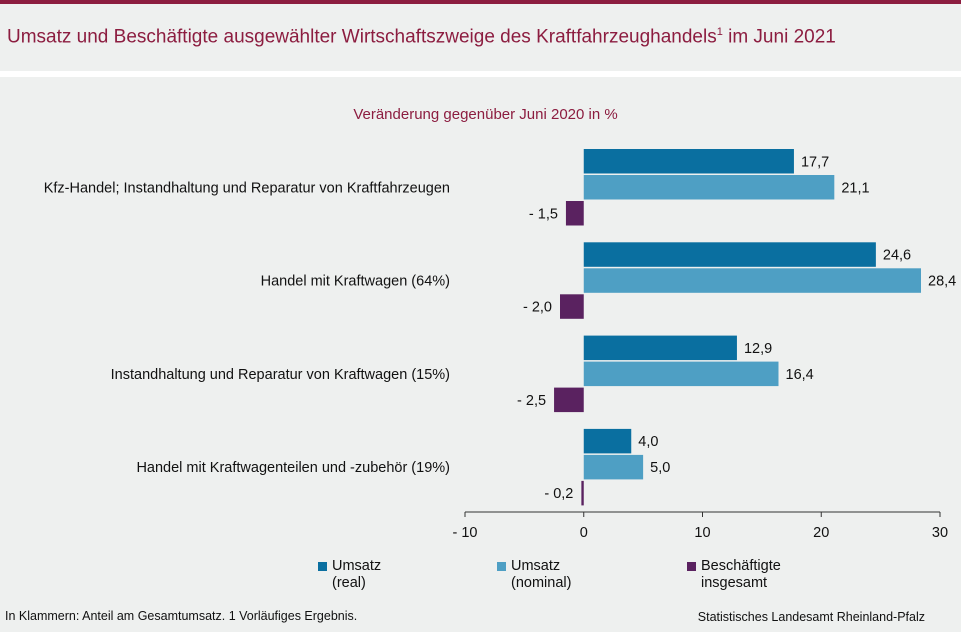  I want to click on legend-swatch-umsatz-nominal, so click(501, 566).